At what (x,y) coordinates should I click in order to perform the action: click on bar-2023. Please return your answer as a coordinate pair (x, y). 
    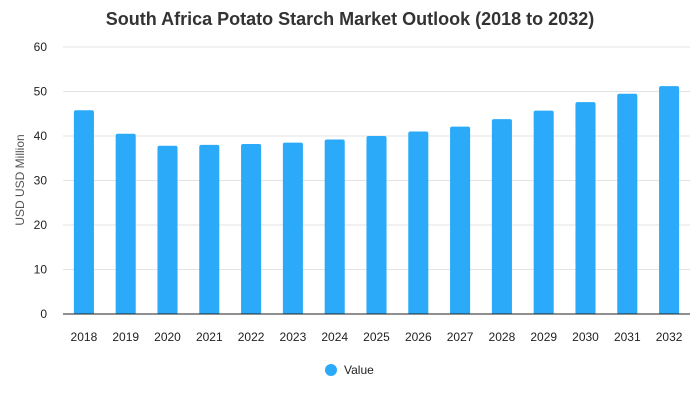
    Looking at the image, I should click on (292, 228).